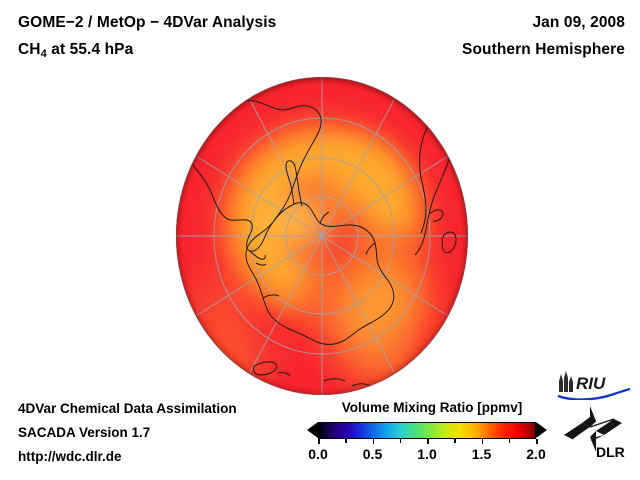 This screenshot has height=480, width=640. I want to click on colorbar-gradient, so click(427, 430).